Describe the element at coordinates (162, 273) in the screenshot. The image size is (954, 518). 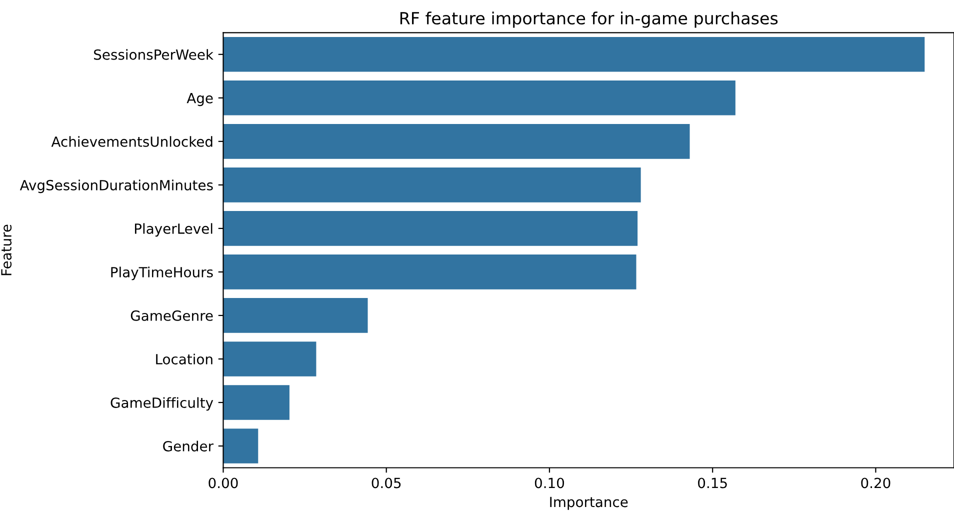
I see `y-tick-label: PlayTimeHours` at that location.